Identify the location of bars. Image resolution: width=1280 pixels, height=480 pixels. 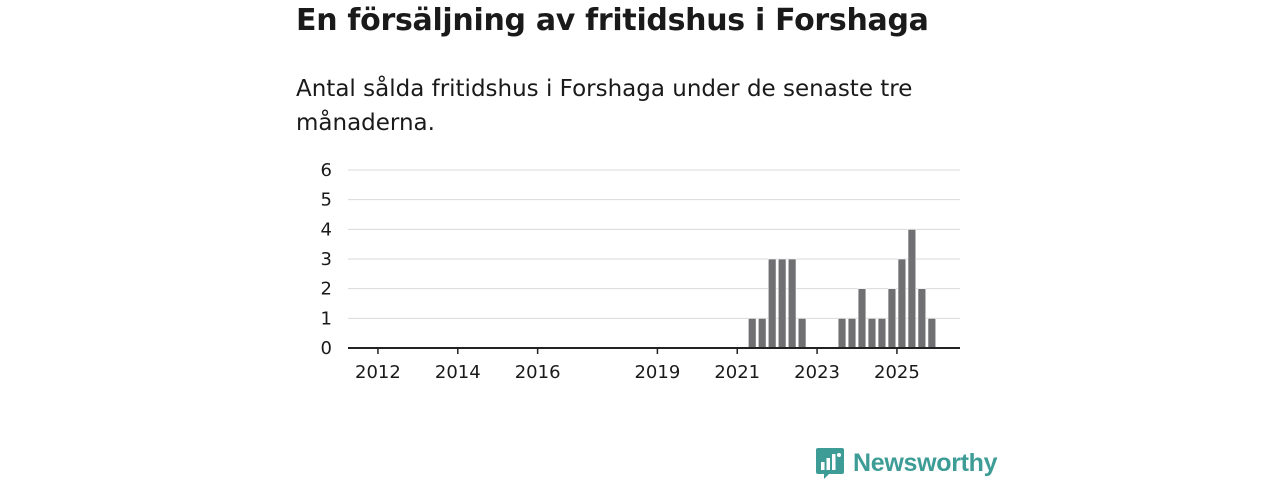
(842, 289).